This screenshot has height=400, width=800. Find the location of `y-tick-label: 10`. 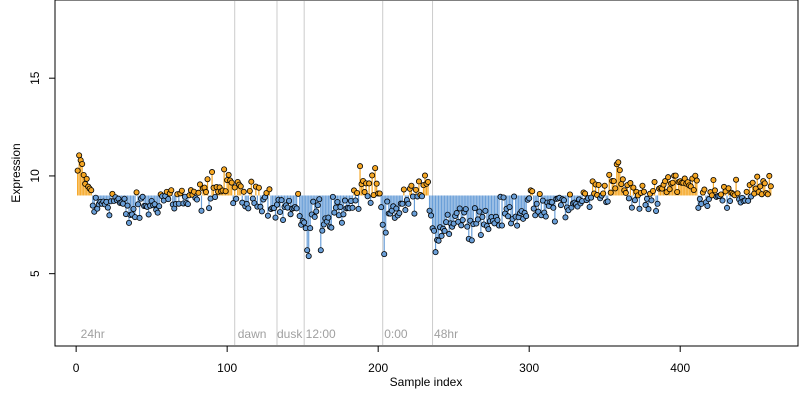

y-tick-label: 10 is located at coordinates (35, 176).